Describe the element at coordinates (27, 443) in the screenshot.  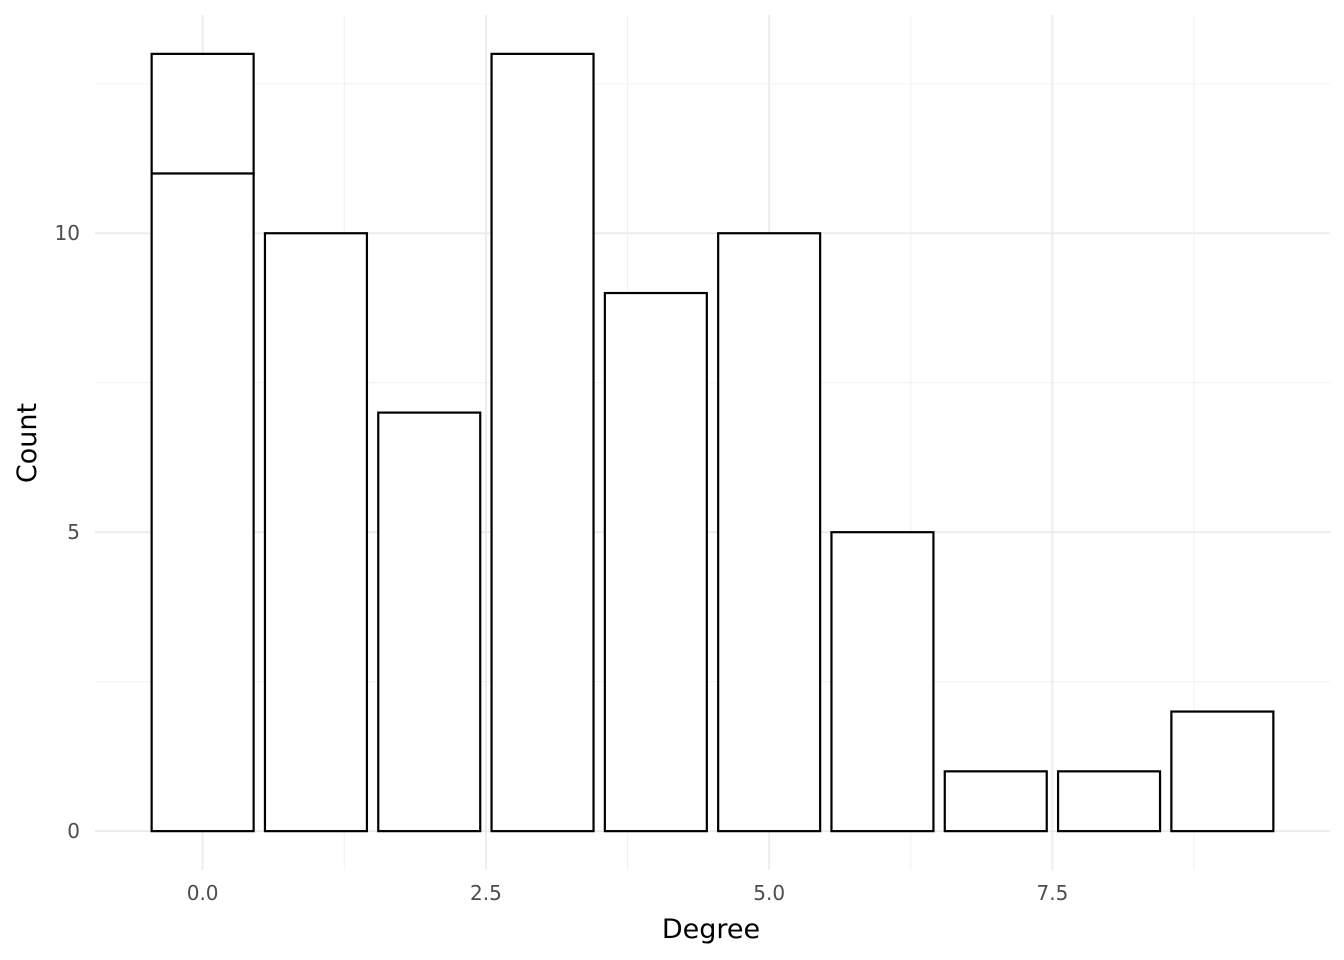
I see `y-axis-title: Count` at that location.